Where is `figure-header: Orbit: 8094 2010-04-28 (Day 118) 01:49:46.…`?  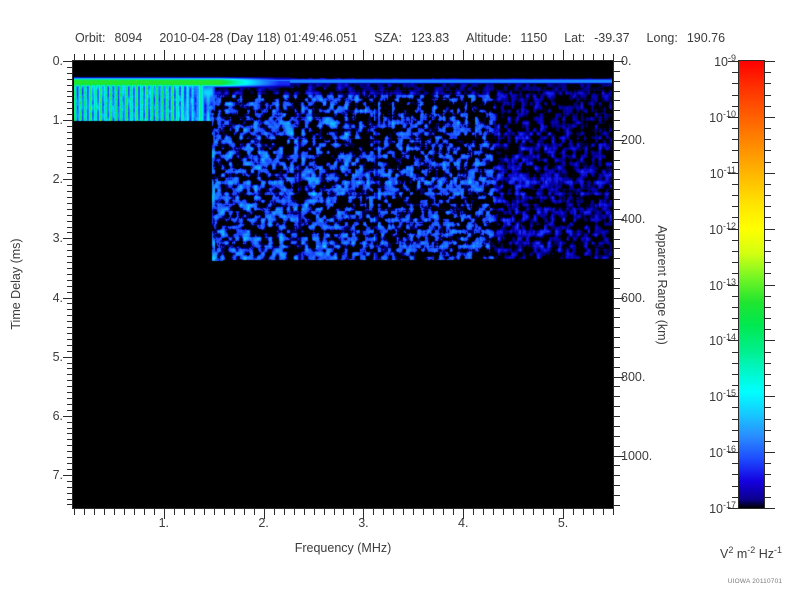
figure-header: Orbit: 8094 2010-04-28 (Day 118) 01:49:46.… is located at coordinates (400, 38).